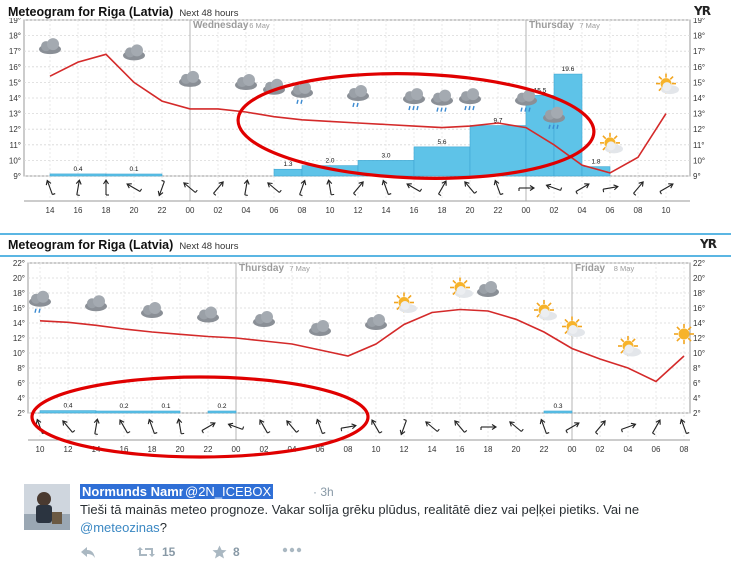 The height and width of the screenshot is (578, 731). What do you see at coordinates (259, 25) in the screenshot?
I see `day-date: 6 May` at bounding box center [259, 25].